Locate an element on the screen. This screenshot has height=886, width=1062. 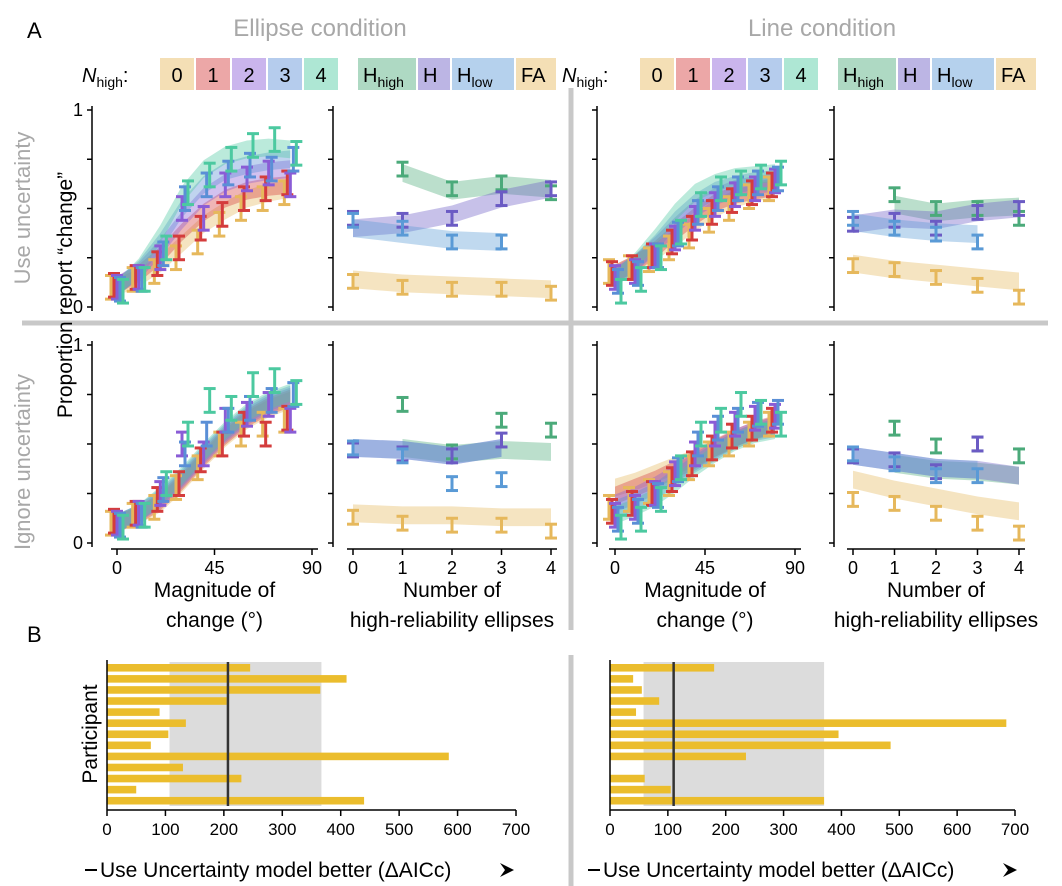
panel-line_use_magnitude is located at coordinates (689, 208).